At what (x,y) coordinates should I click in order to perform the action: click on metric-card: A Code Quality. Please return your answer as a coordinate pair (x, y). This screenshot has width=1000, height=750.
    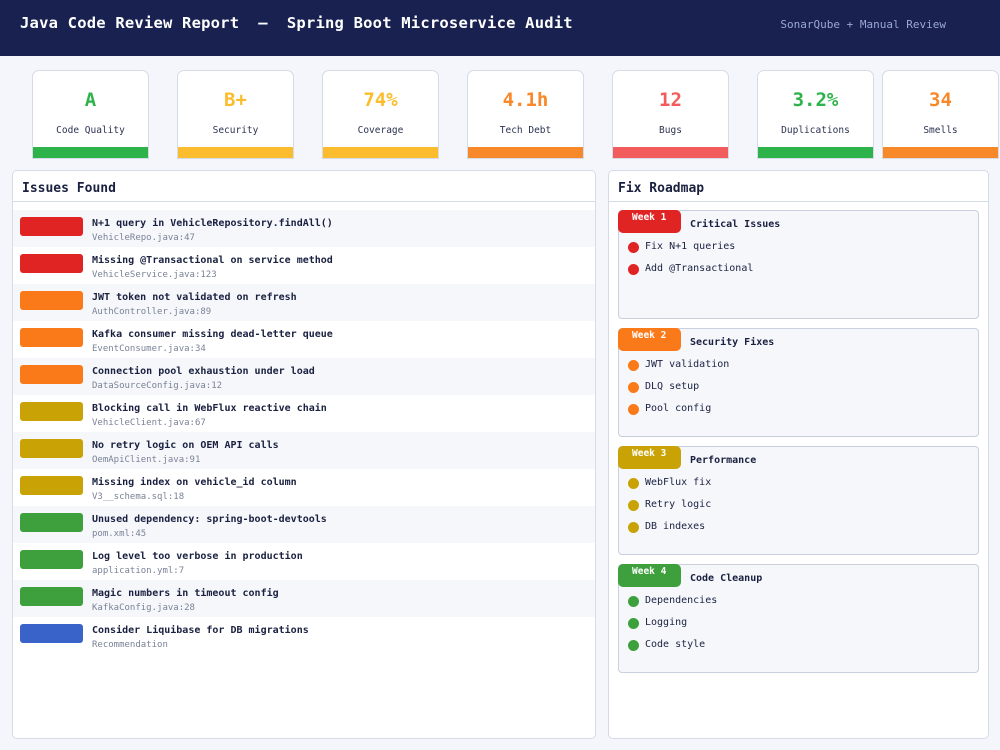
    Looking at the image, I should click on (90, 114).